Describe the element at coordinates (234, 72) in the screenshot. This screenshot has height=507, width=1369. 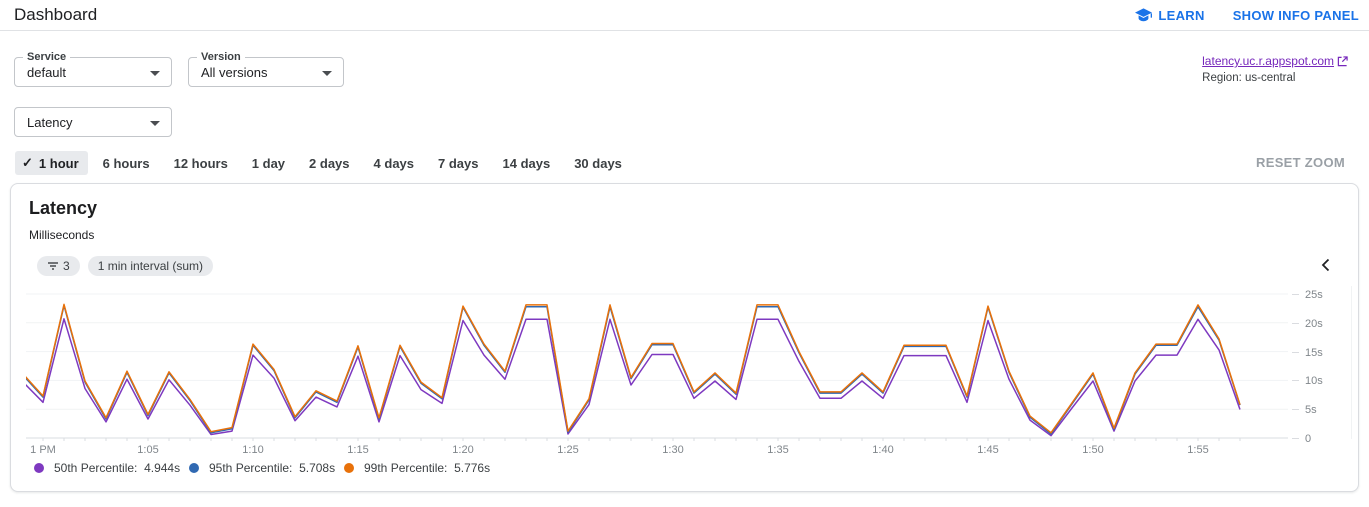
I see `version-select-value: All versions` at that location.